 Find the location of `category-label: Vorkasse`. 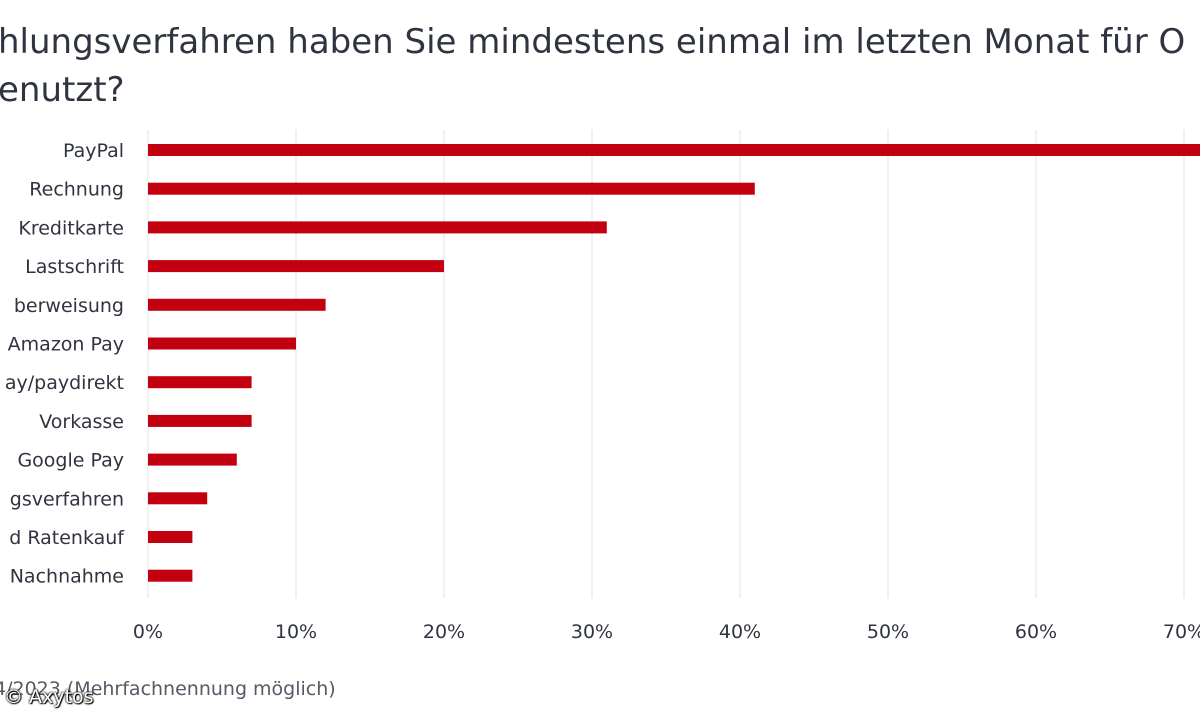

category-label: Vorkasse is located at coordinates (81, 422).